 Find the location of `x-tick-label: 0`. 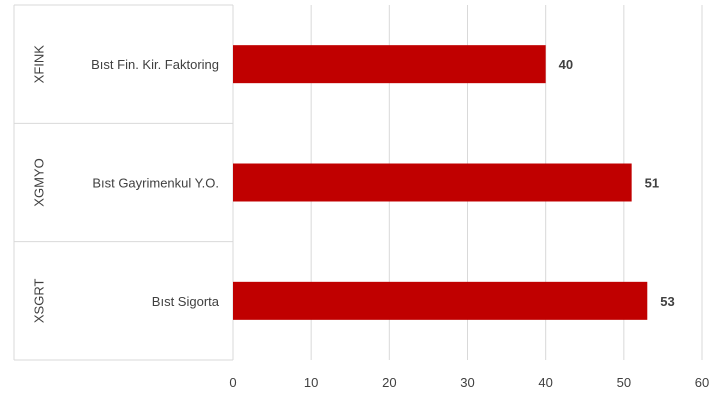

x-tick-label: 0 is located at coordinates (232, 382).